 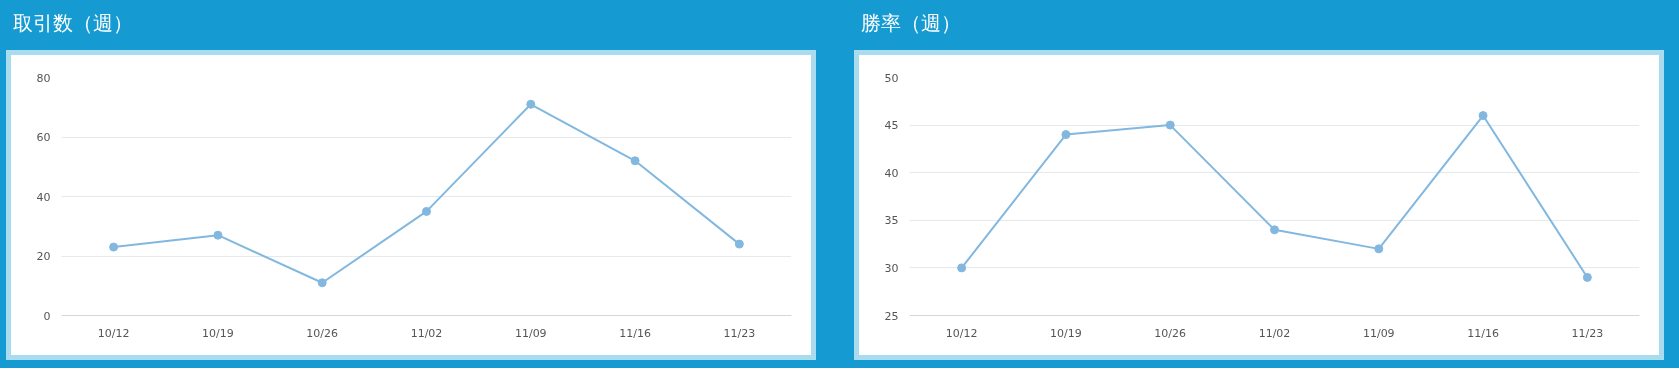 I want to click on y-tick-label: 50, so click(x=891, y=78).